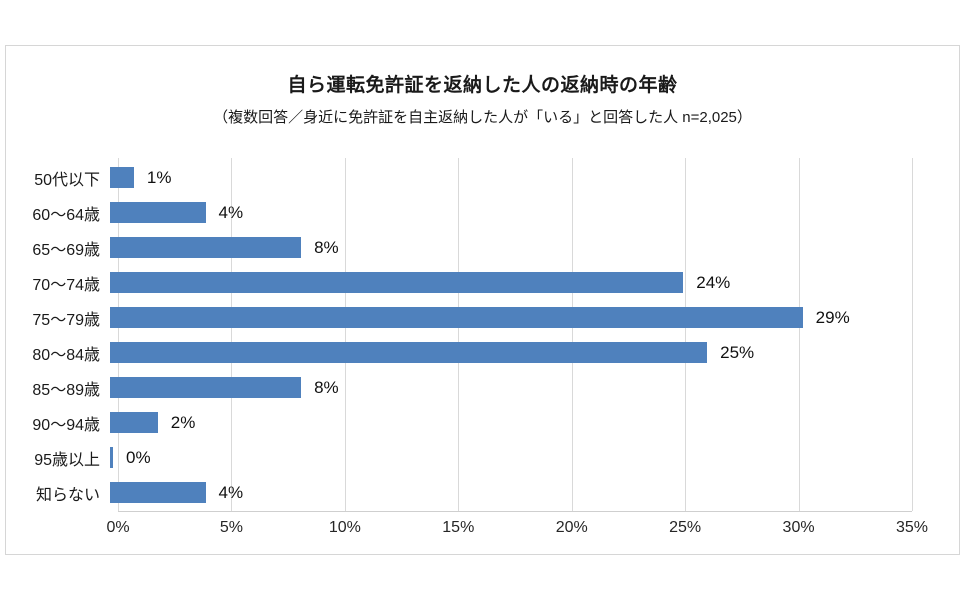 The width and height of the screenshot is (968, 605). Describe the element at coordinates (685, 527) in the screenshot. I see `x-tick-label: 25%` at that location.